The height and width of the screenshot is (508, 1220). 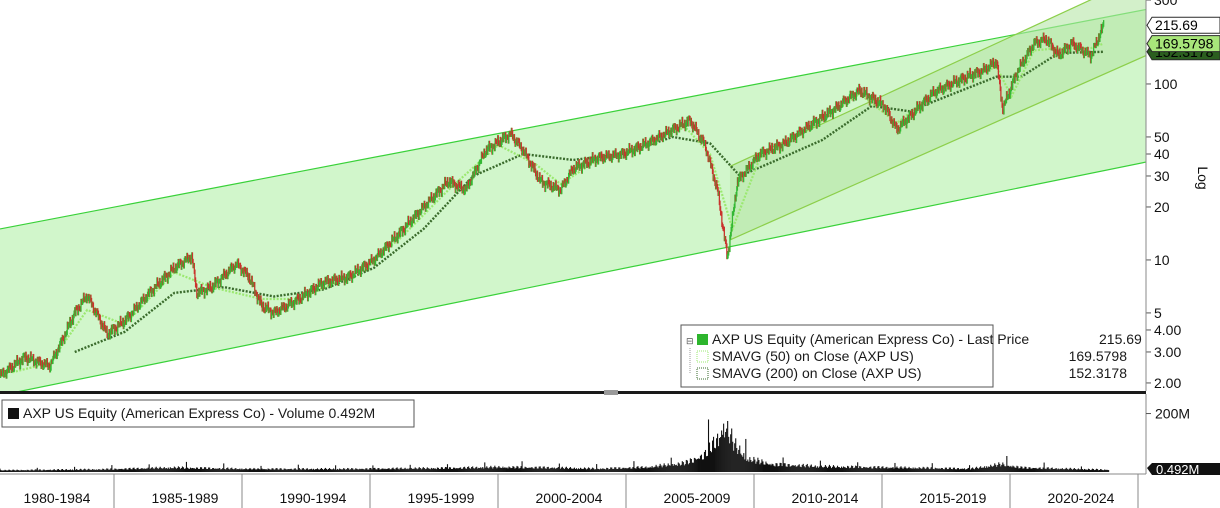 What do you see at coordinates (1162, 137) in the screenshot?
I see `y-tick-label: 50` at bounding box center [1162, 137].